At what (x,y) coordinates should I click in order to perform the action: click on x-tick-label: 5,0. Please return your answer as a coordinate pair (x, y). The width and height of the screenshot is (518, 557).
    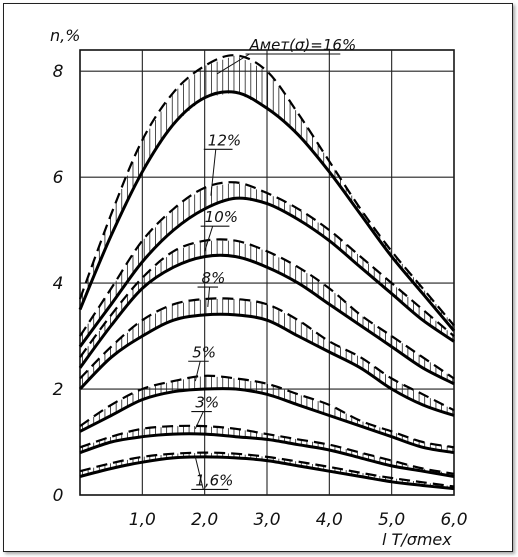
    Looking at the image, I should click on (391, 520).